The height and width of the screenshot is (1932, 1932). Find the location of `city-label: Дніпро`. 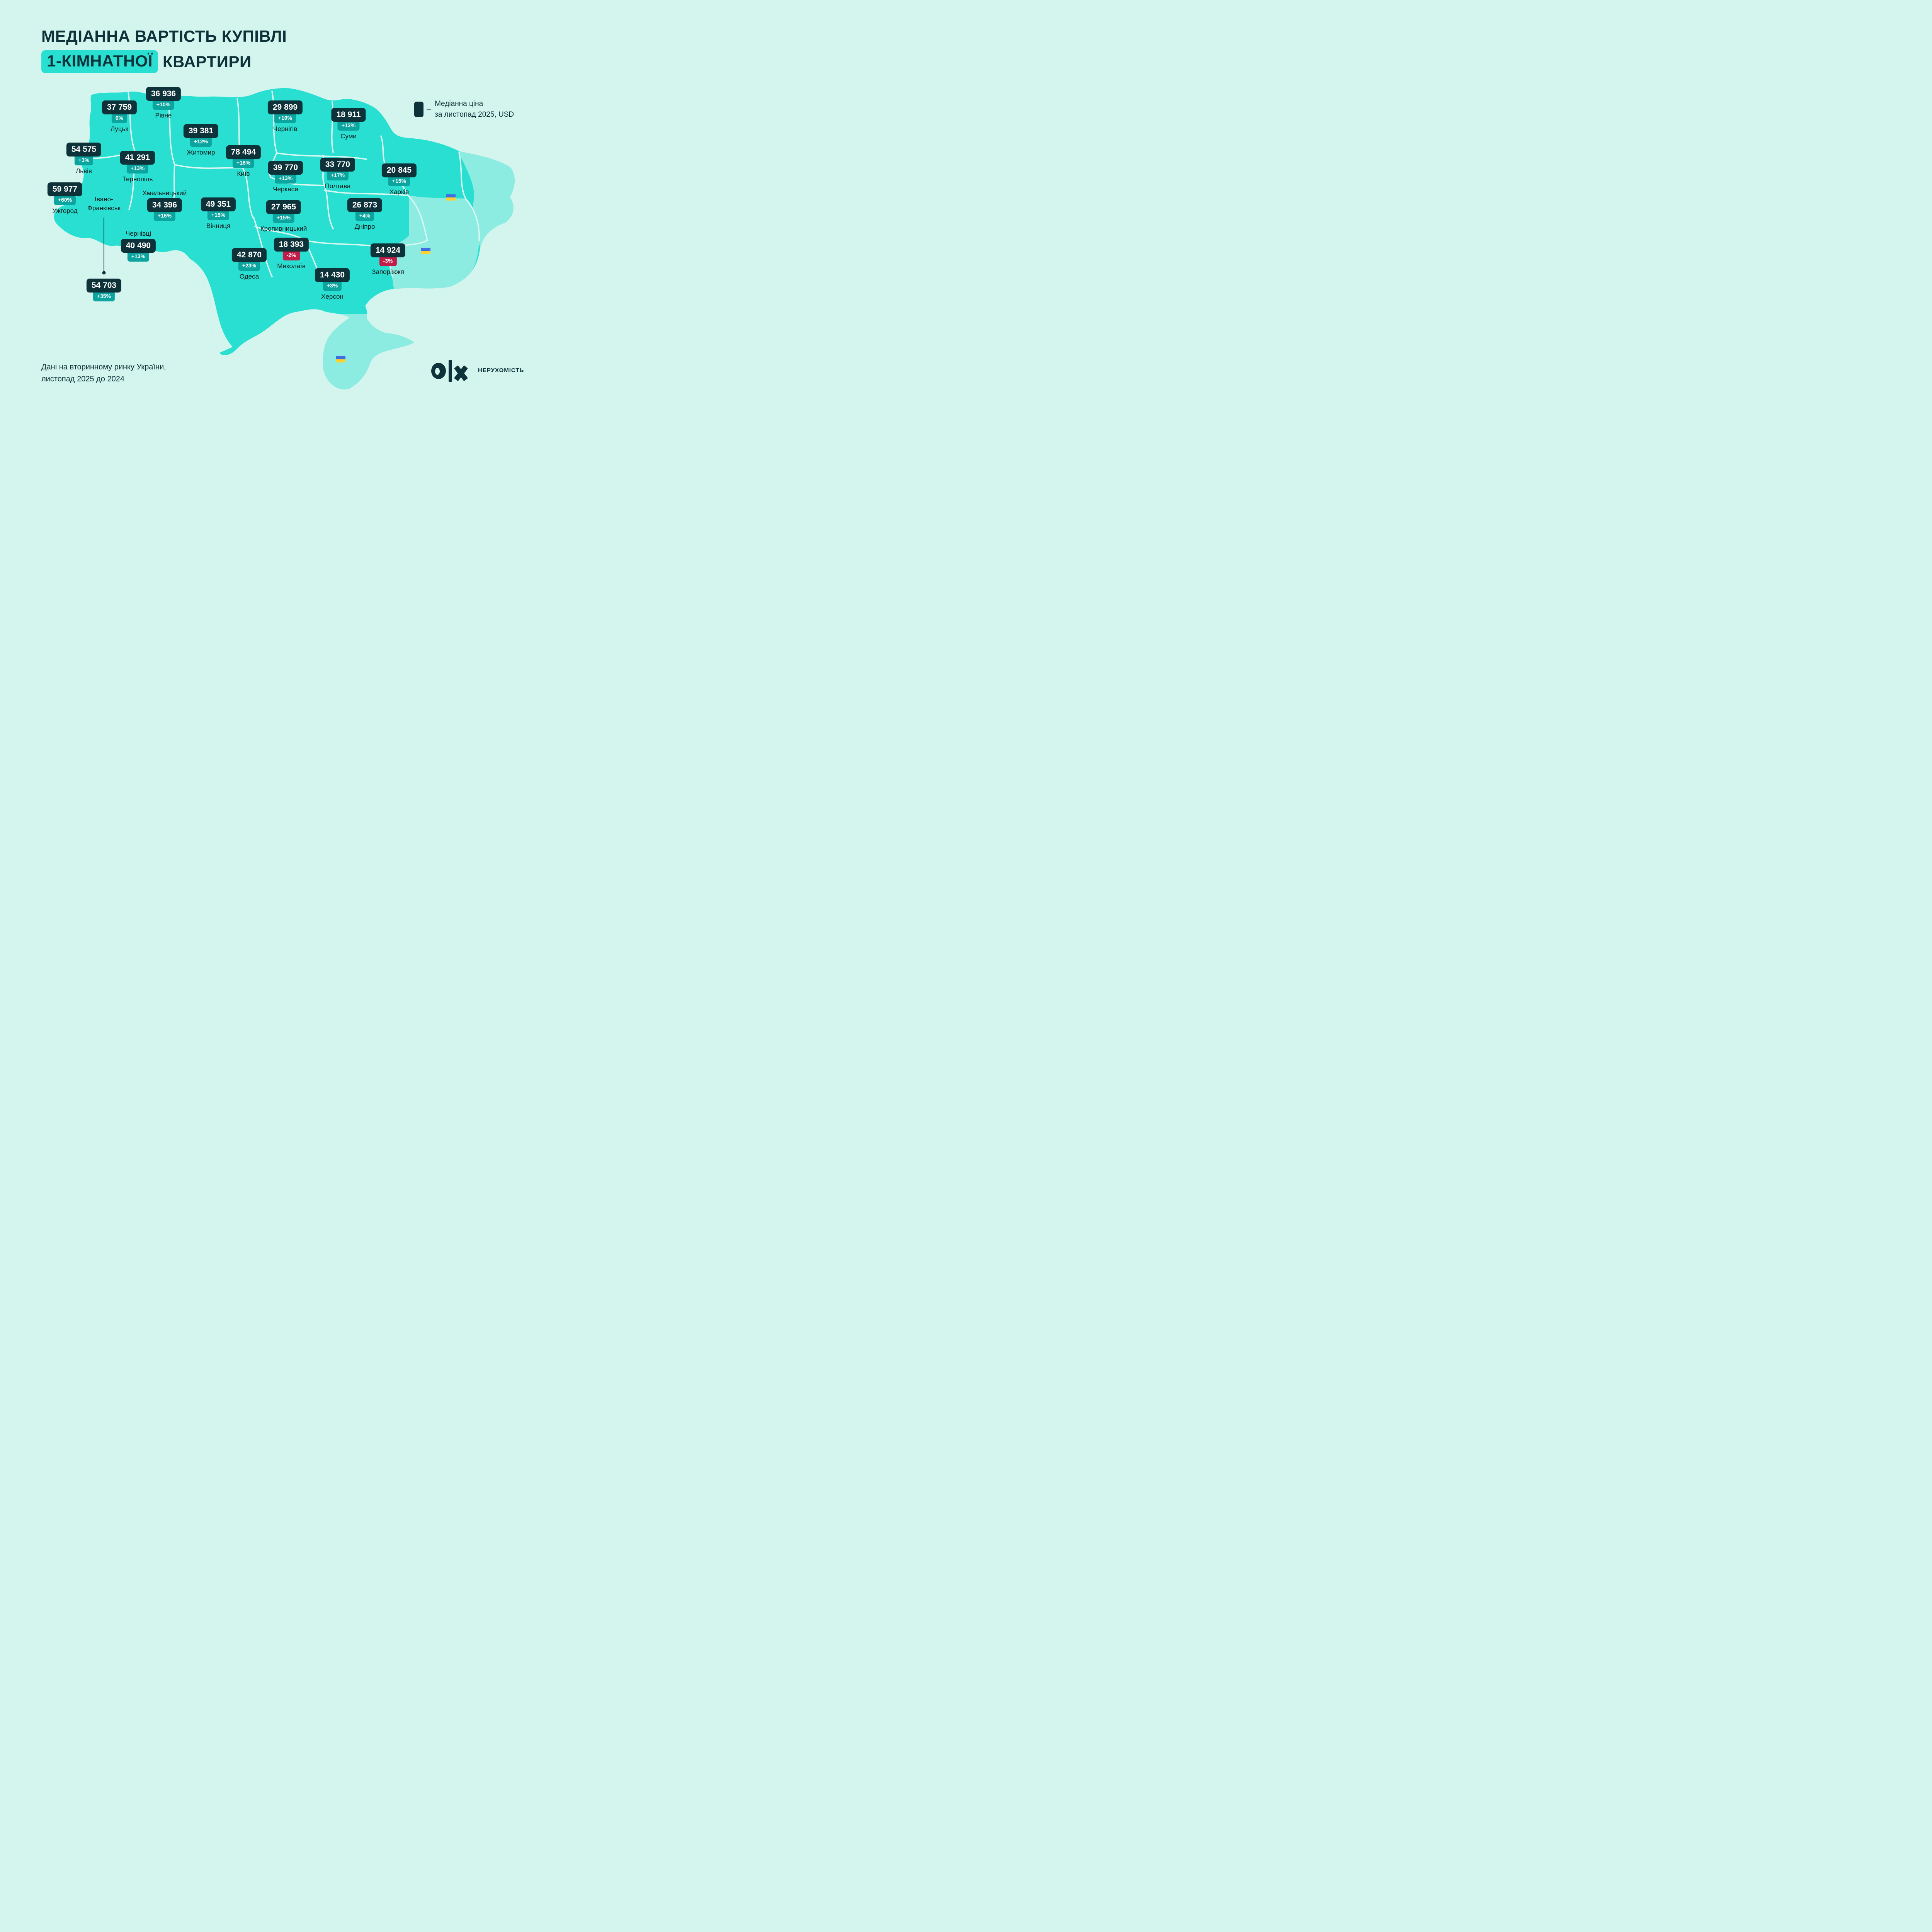

city-label: Дніпро is located at coordinates (365, 227).